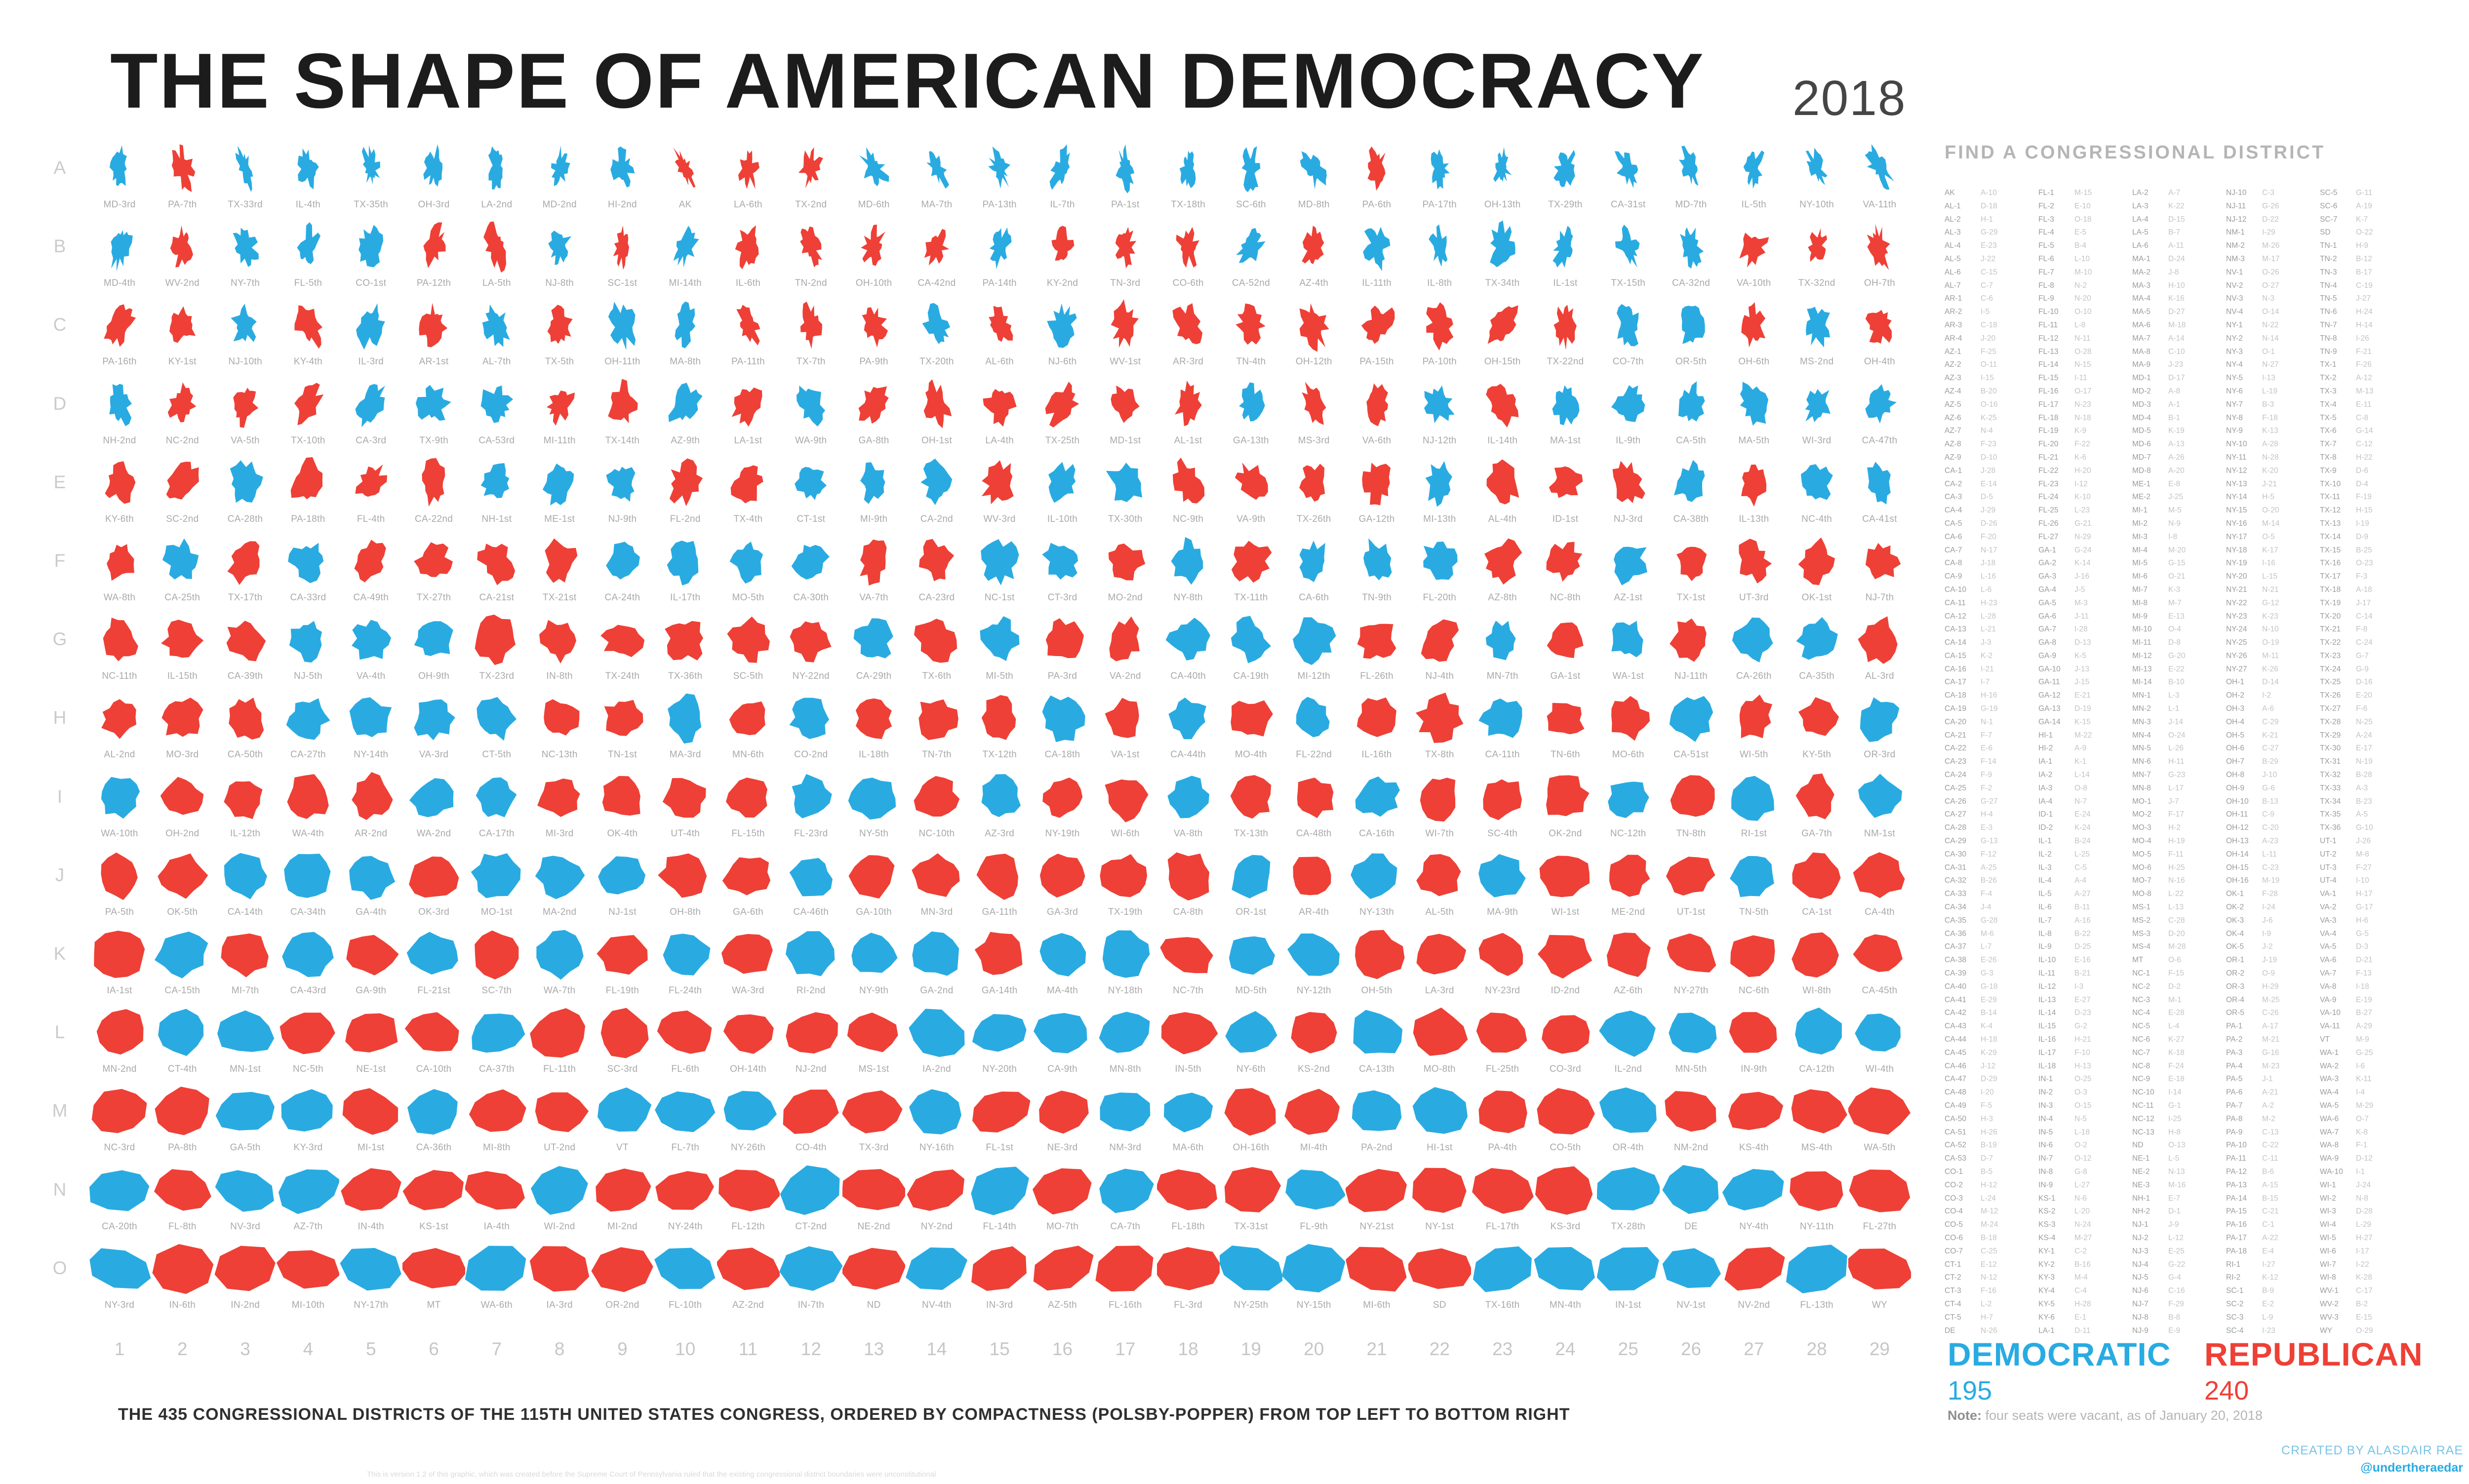 The height and width of the screenshot is (1484, 2469). Describe the element at coordinates (1251, 1304) in the screenshot. I see `district-label: NY-25th` at that location.